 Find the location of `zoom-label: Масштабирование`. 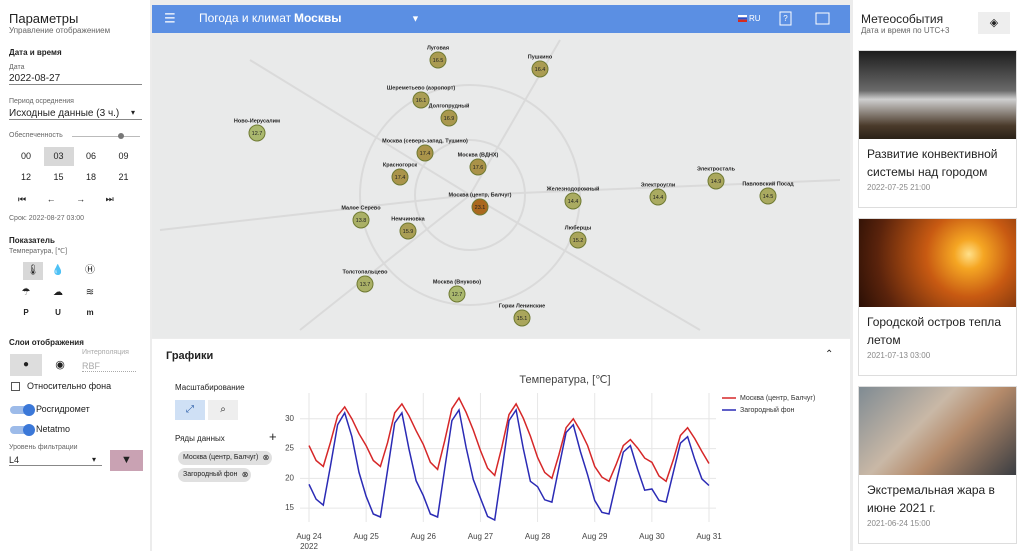

zoom-label: Масштабирование is located at coordinates (210, 387).